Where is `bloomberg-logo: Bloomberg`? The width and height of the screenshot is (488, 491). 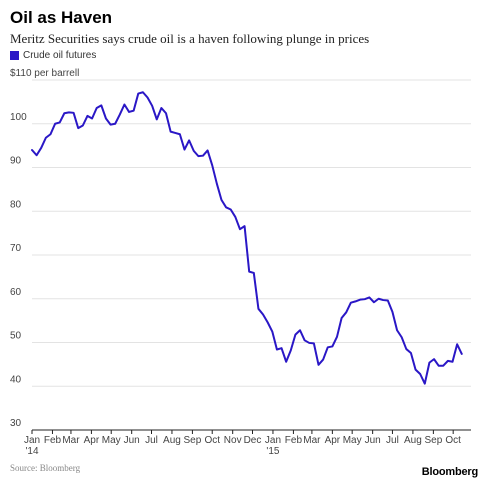 bloomberg-logo: Bloomberg is located at coordinates (449, 472).